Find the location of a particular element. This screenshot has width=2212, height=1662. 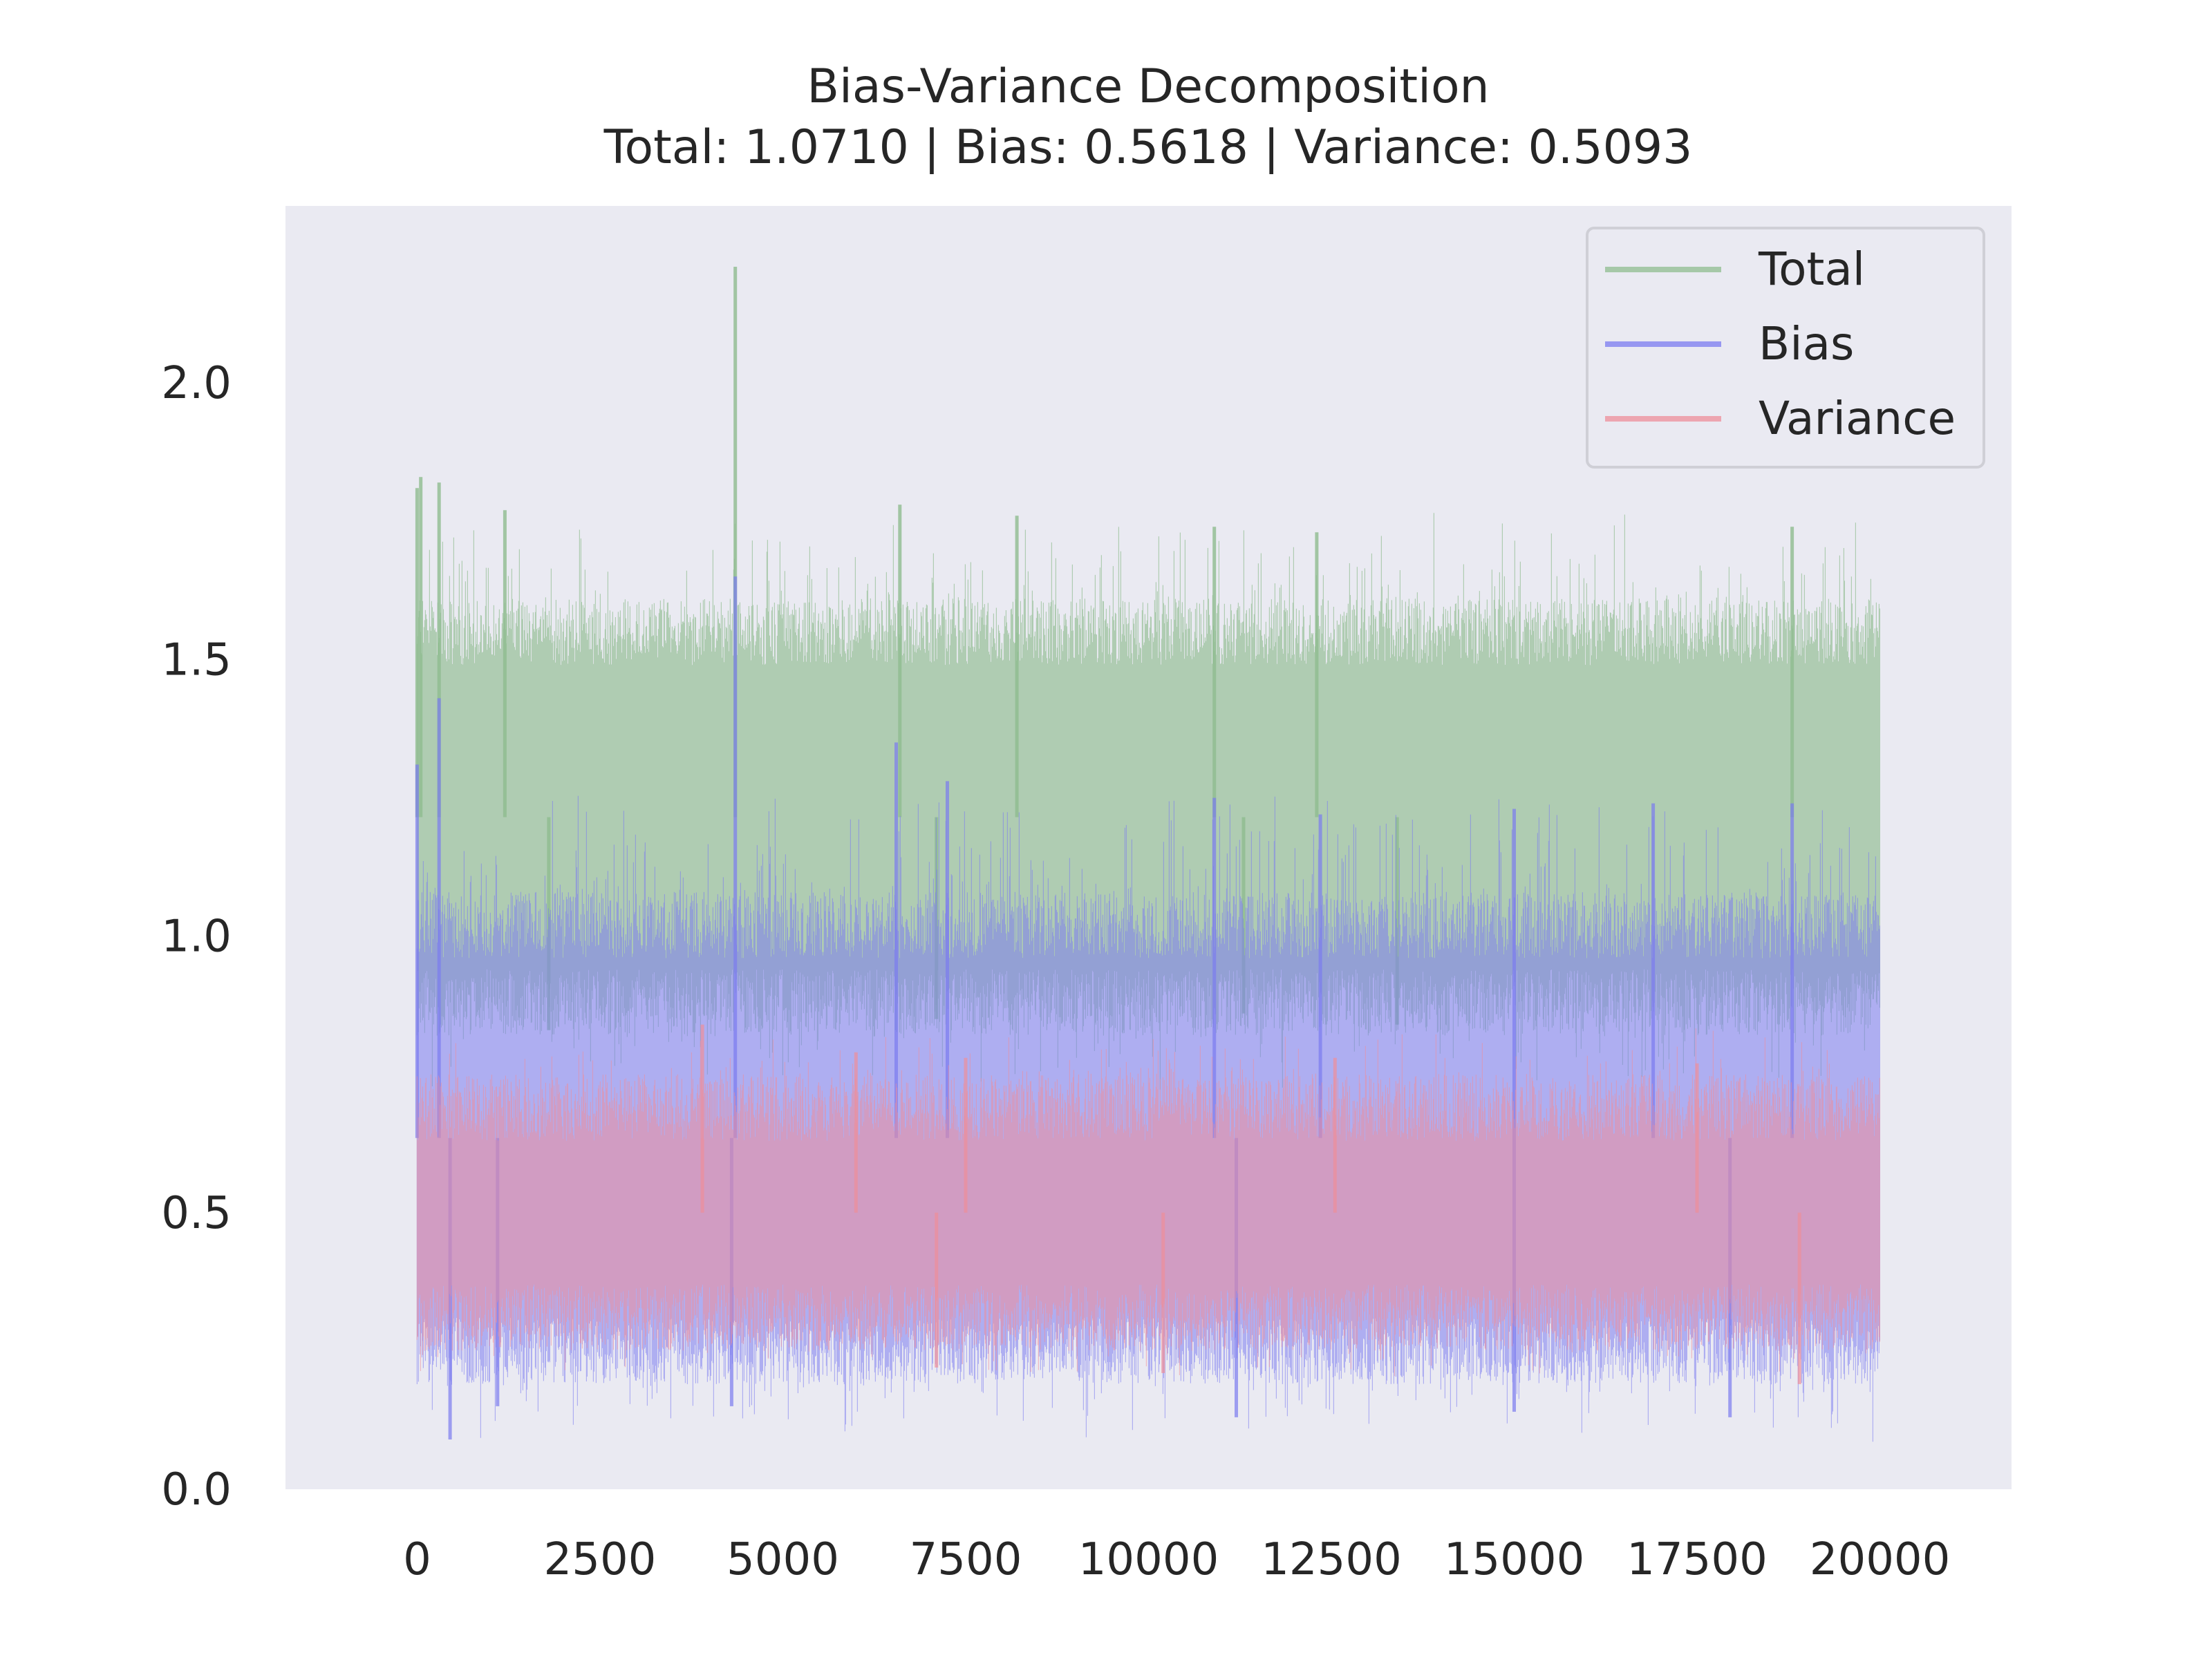

x-tick-label: 17500 is located at coordinates (1698, 1559).